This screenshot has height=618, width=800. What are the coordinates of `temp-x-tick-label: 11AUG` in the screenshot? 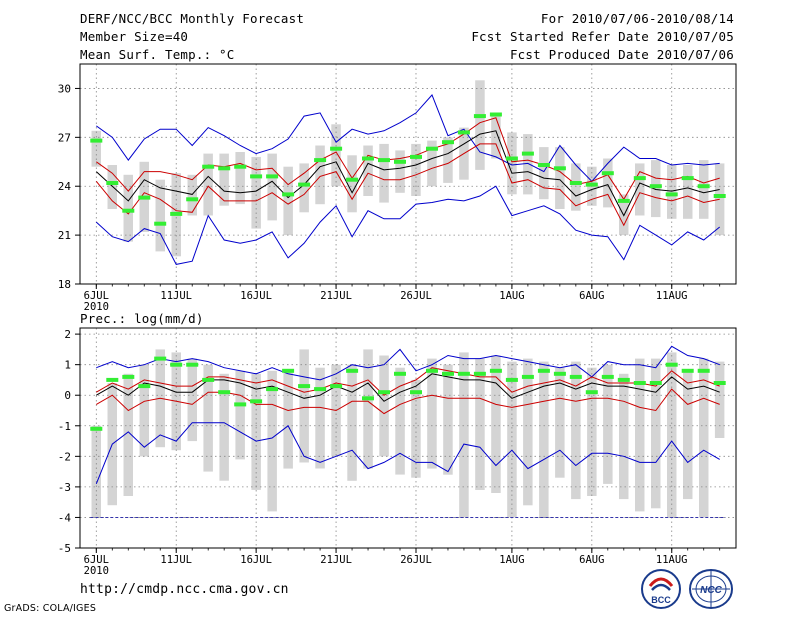 It's located at (672, 296).